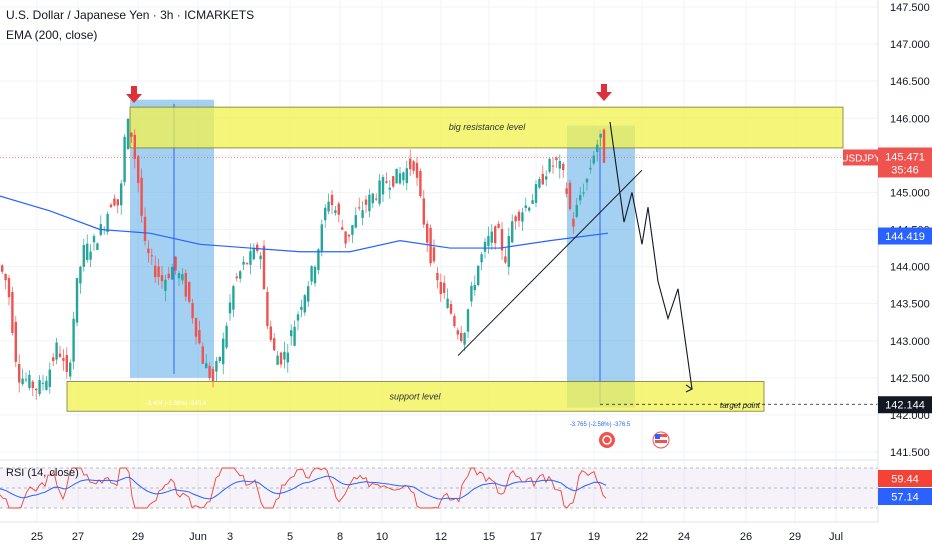 Image resolution: width=932 pixels, height=550 pixels. I want to click on target-badge, so click(905, 405).